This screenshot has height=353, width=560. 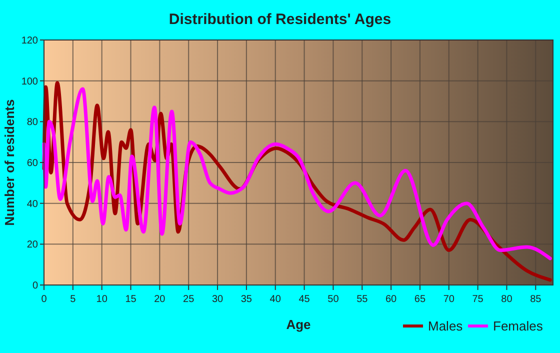 What do you see at coordinates (334, 299) in the screenshot?
I see `x-tick-label: 50` at bounding box center [334, 299].